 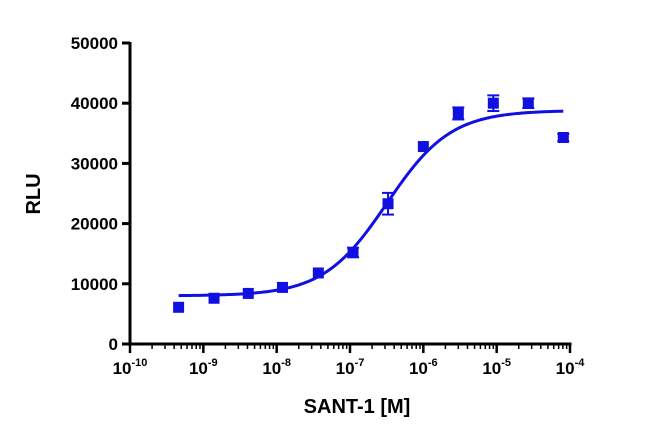 What do you see at coordinates (94, 43) in the screenshot?
I see `y-tick-label: 50000` at bounding box center [94, 43].